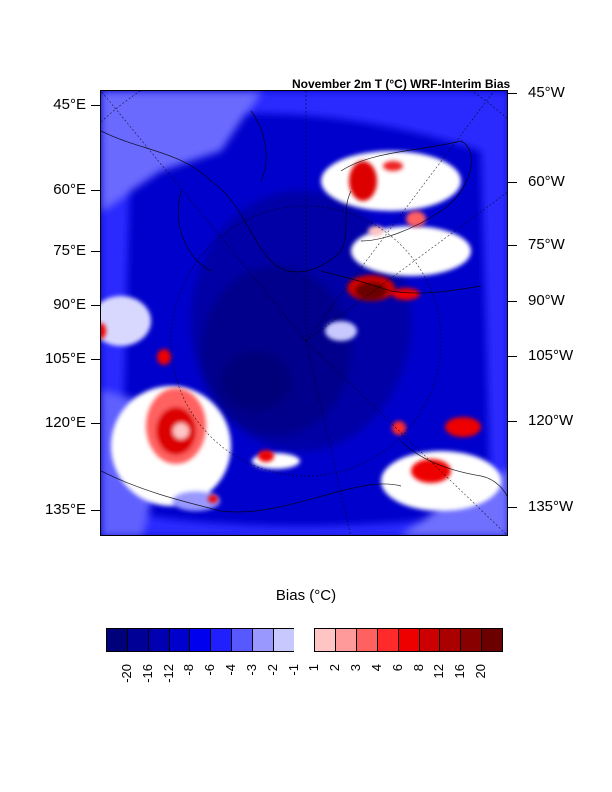 The height and width of the screenshot is (792, 612). I want to click on right-axis-label: 75°W, so click(546, 244).